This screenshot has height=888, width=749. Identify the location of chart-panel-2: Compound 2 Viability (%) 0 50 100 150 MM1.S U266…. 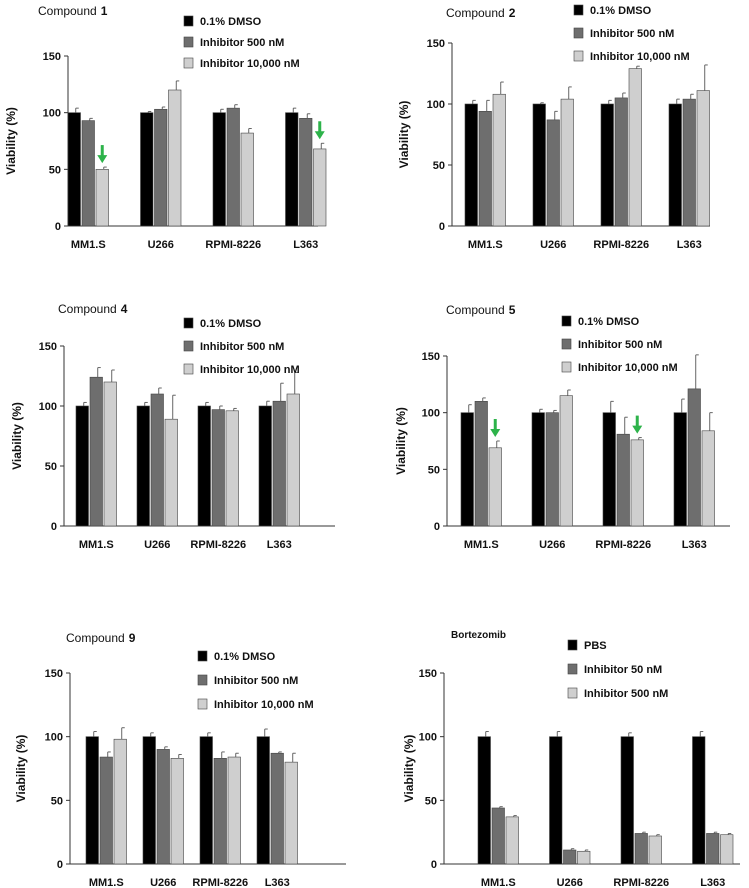
(553, 127).